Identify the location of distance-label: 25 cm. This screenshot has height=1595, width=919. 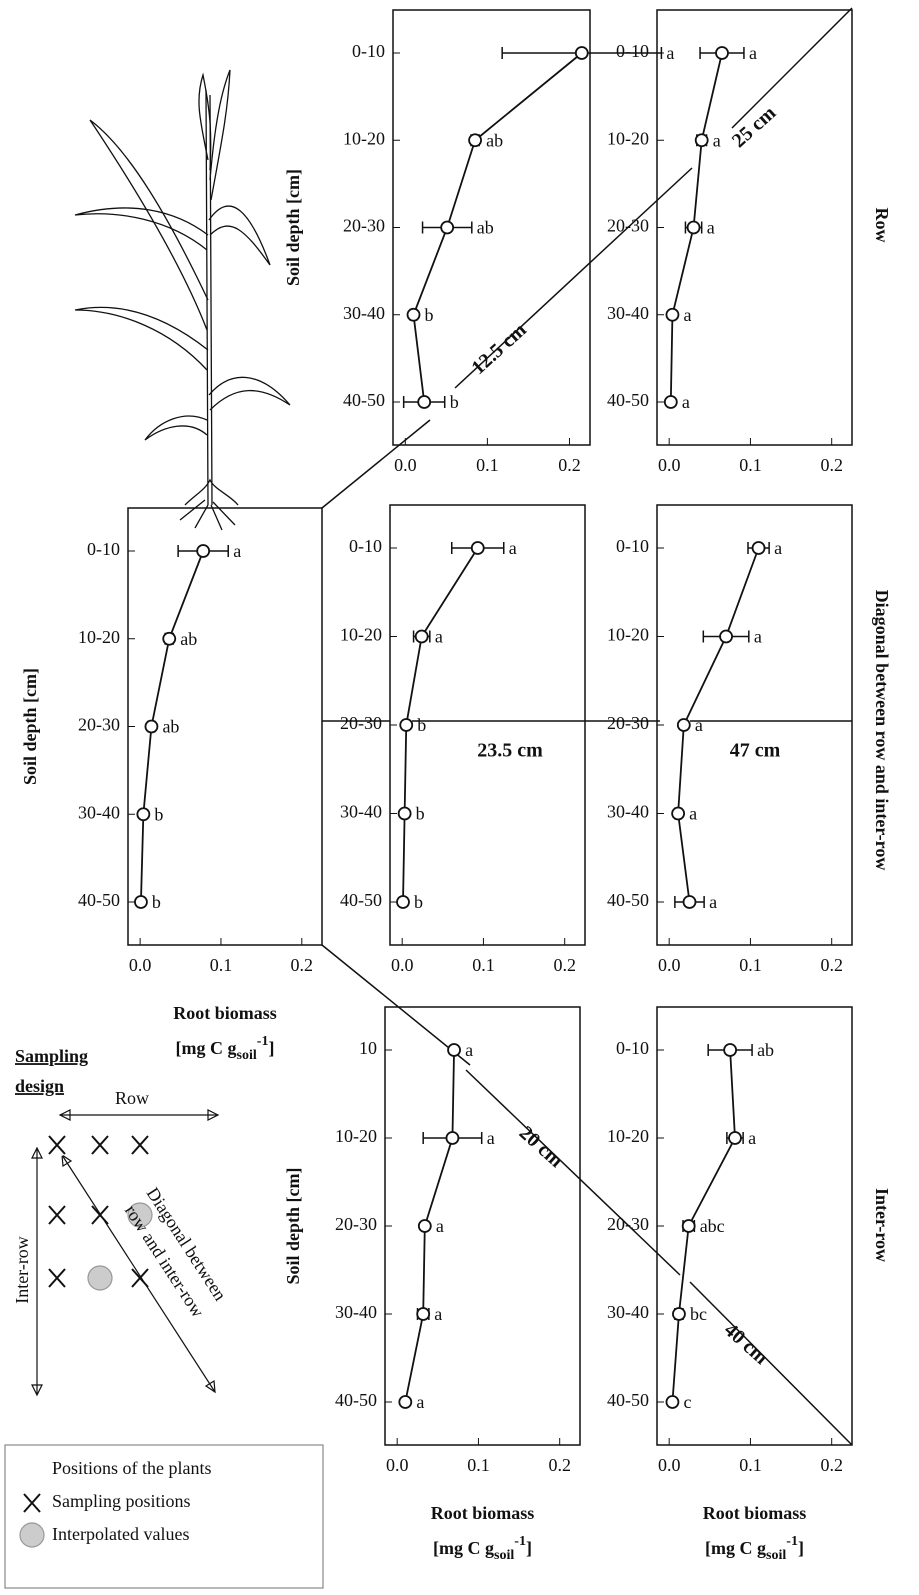
(754, 127).